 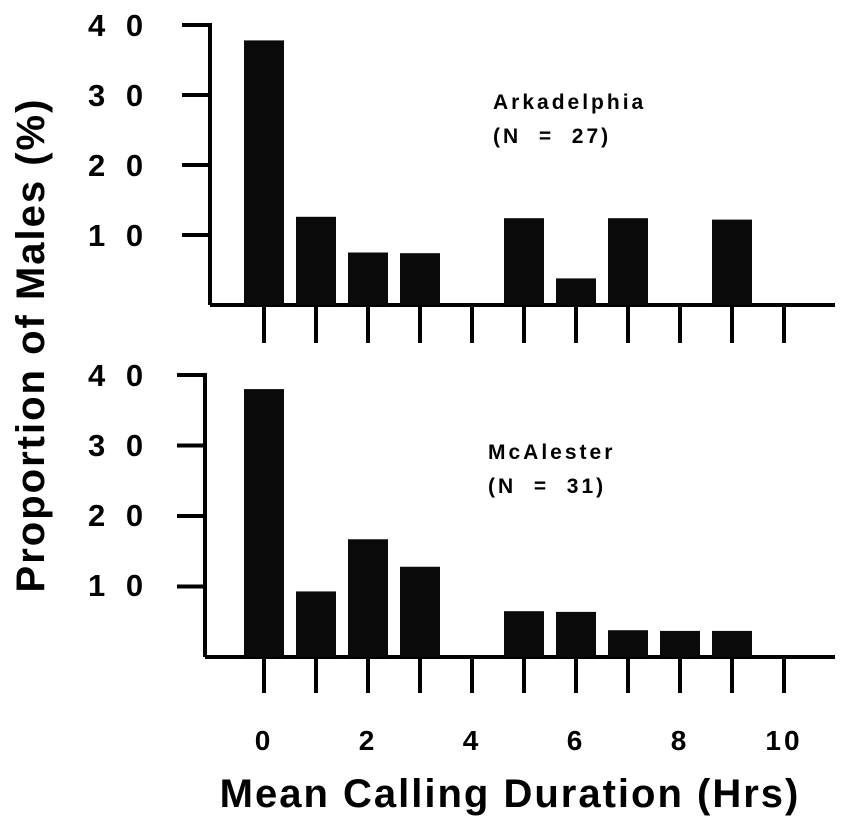 I want to click on x-tick-label-6: 6, so click(x=576, y=740).